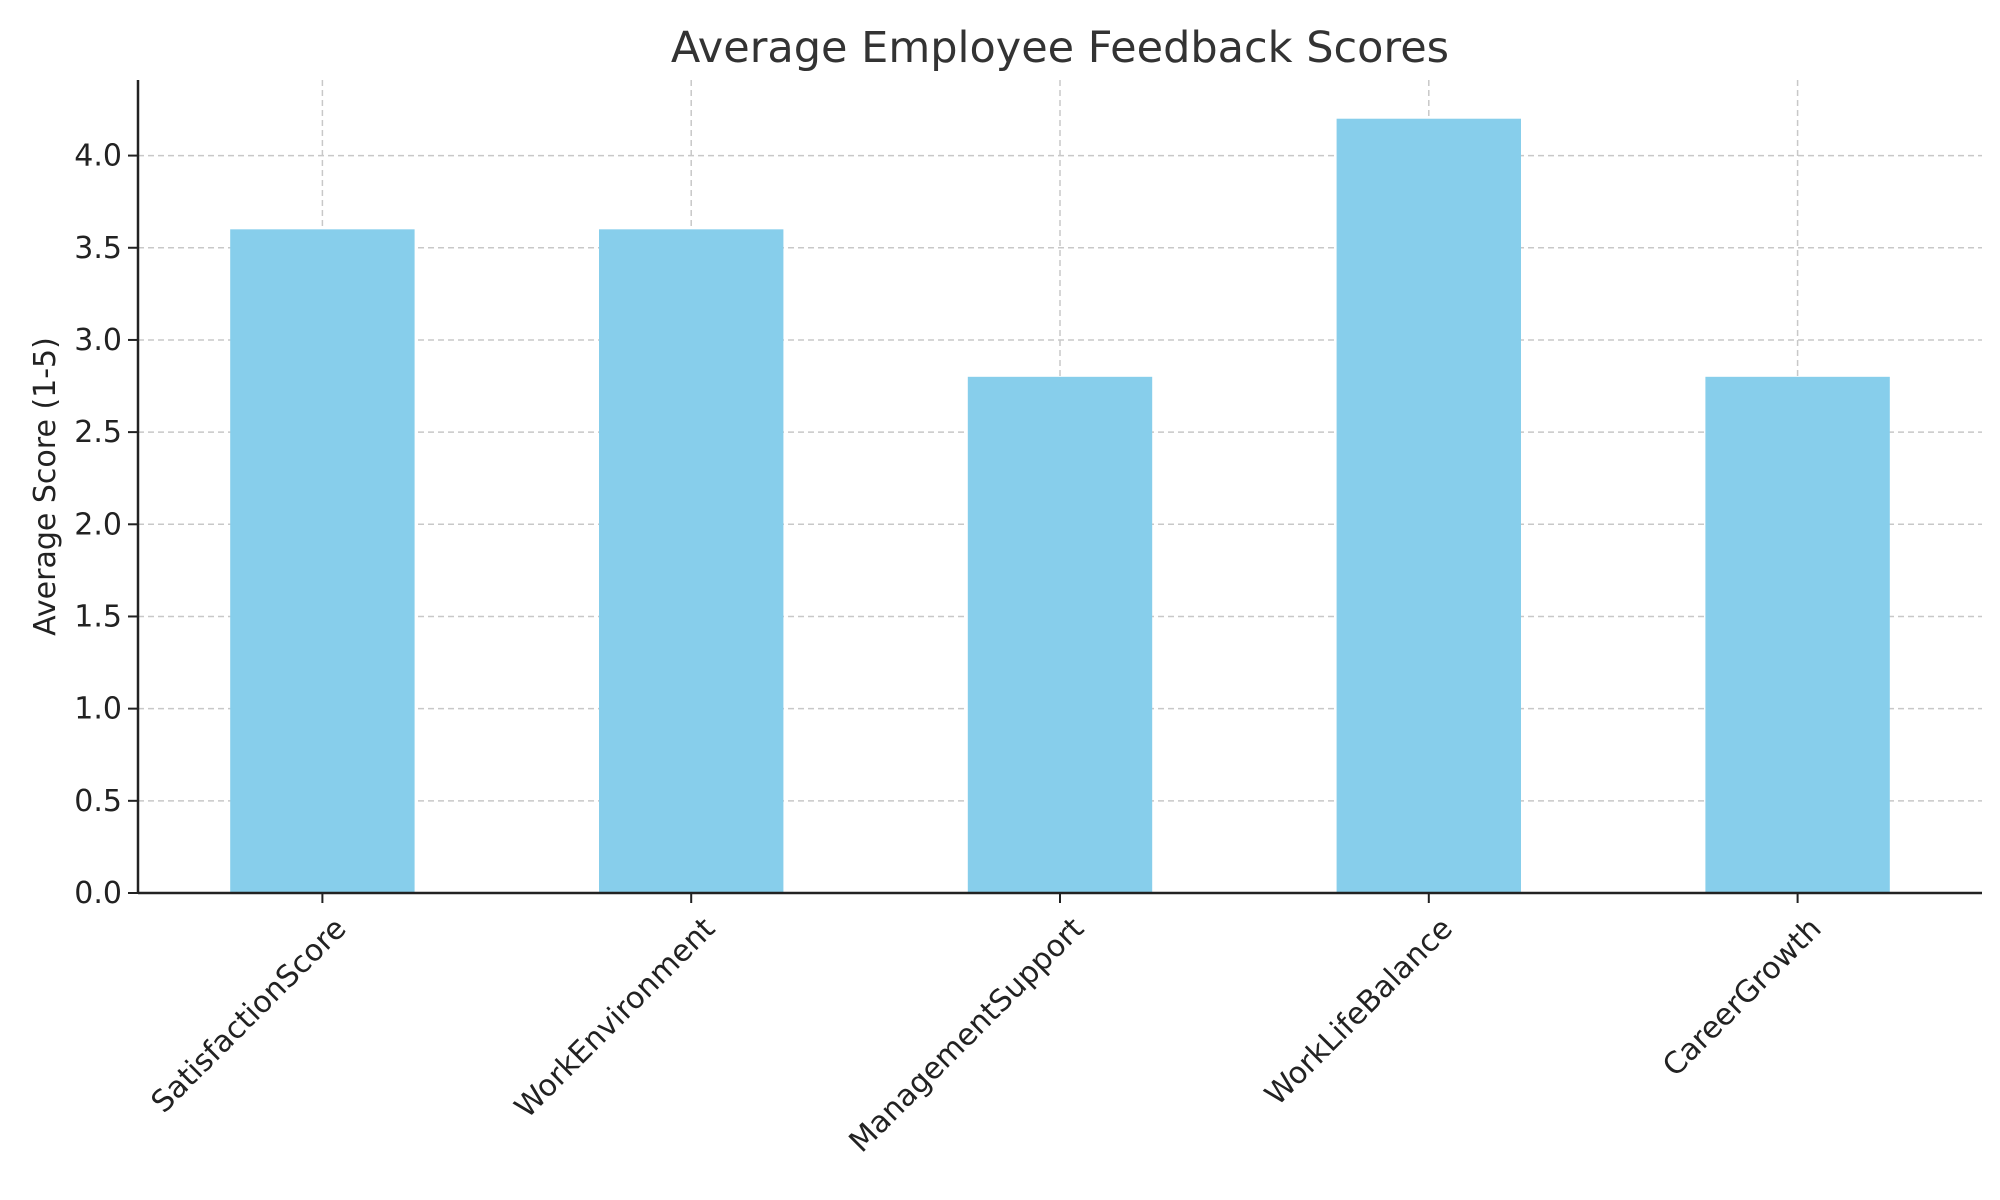 This screenshot has width=2000, height=1200. Describe the element at coordinates (967, 1035) in the screenshot. I see `x-tick-label: ManagementSupport` at that location.